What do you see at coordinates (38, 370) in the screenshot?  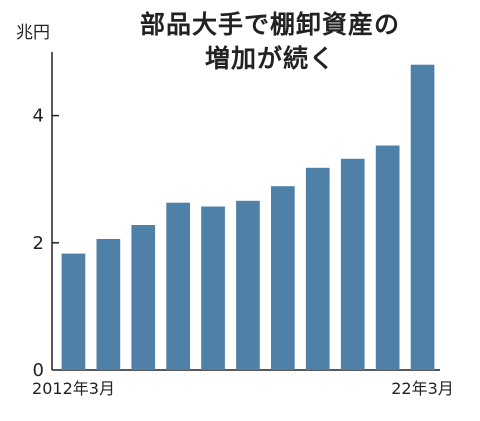 I see `y-tick-label: 0` at bounding box center [38, 370].